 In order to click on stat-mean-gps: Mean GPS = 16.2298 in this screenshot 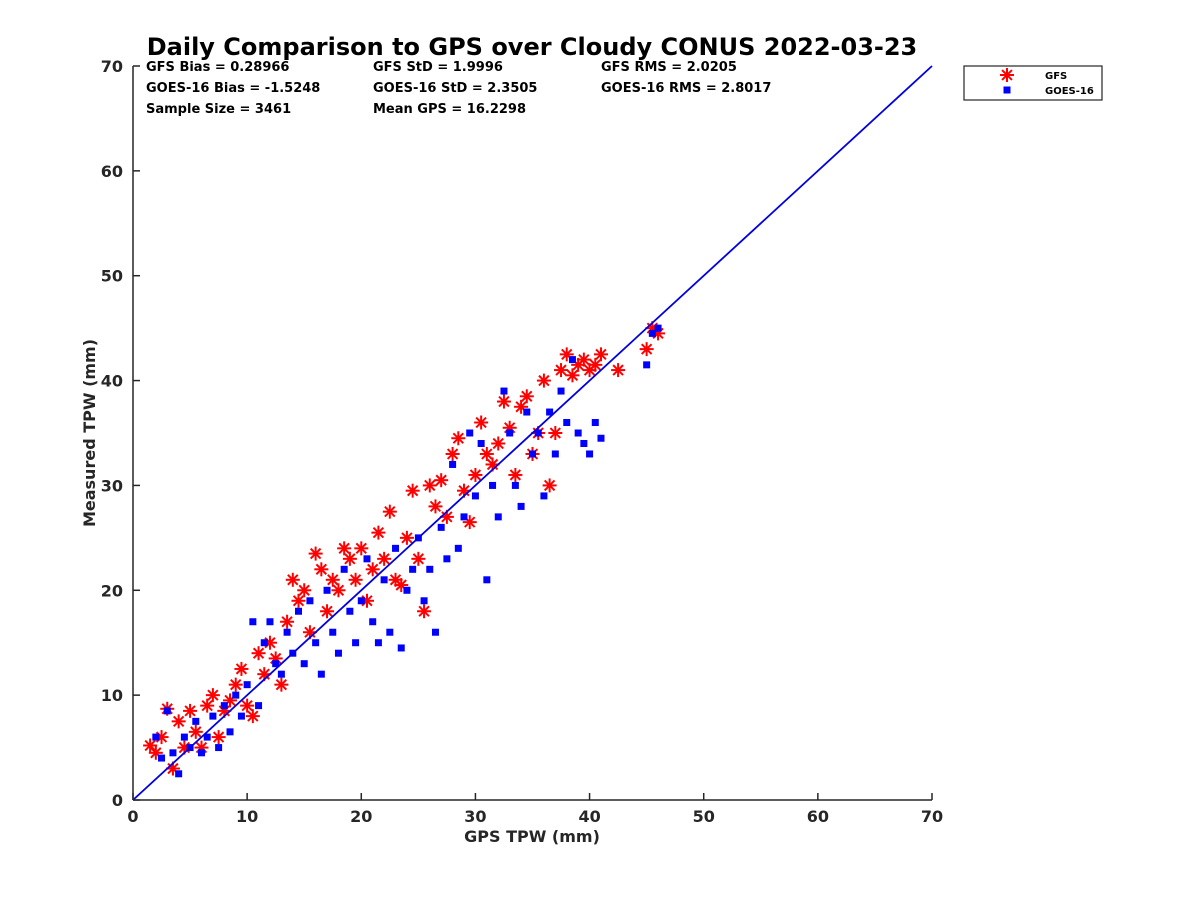, I will do `click(449, 109)`.